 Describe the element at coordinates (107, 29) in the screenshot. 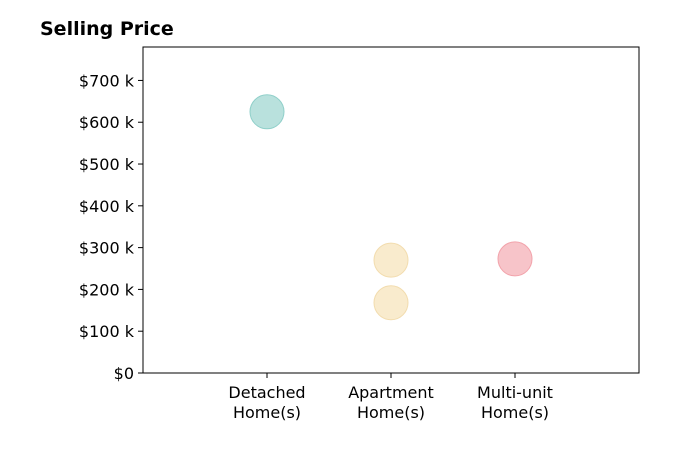

I see `chart-title: Selling Price` at that location.